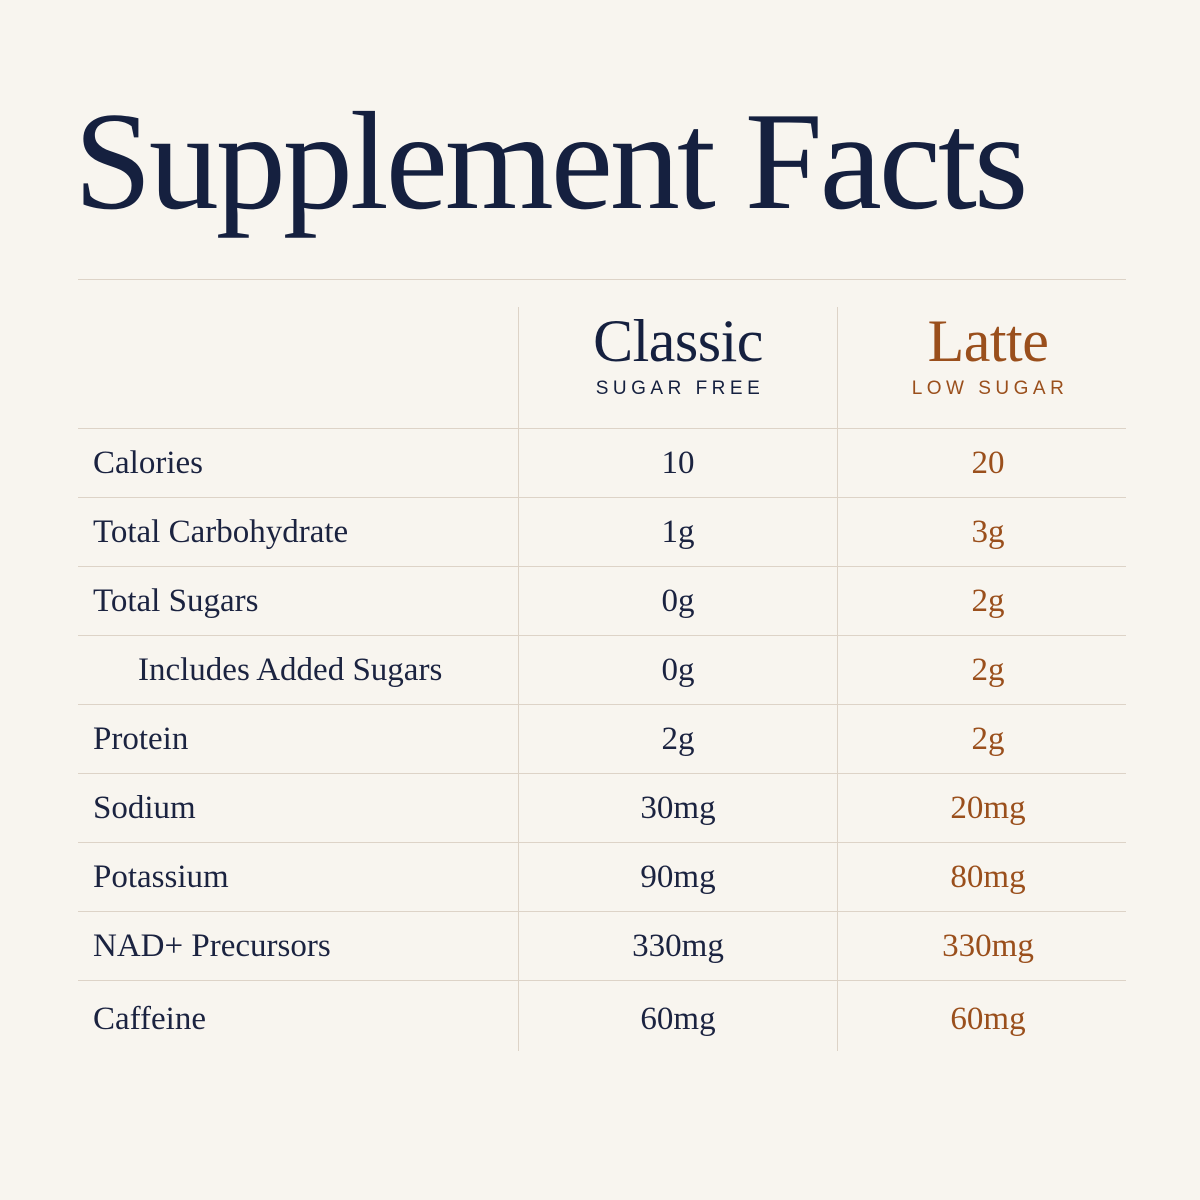 This screenshot has height=1200, width=1200. I want to click on column-divider-classic, so click(518, 679).